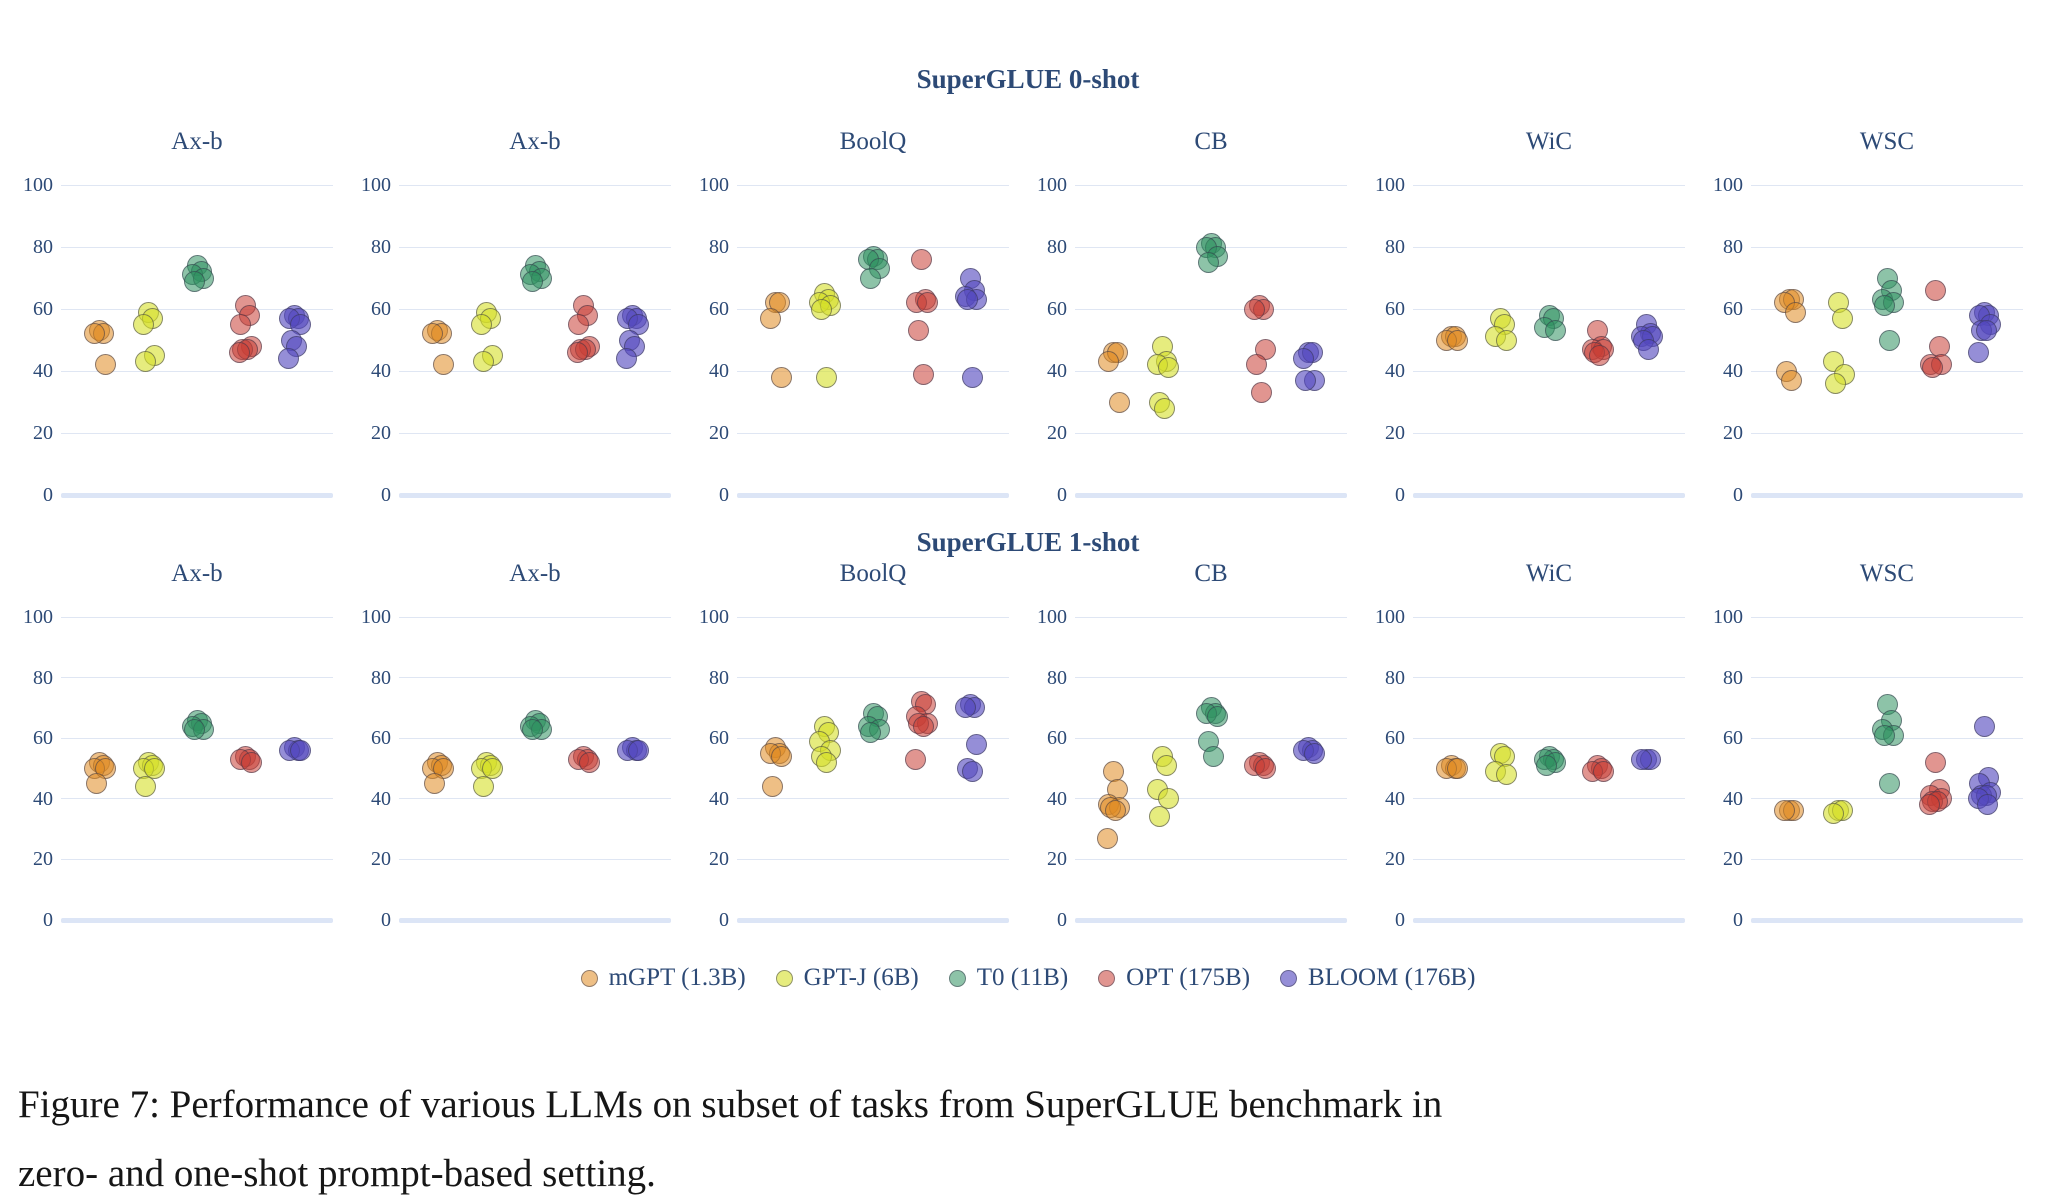  I want to click on subplot-title: WSC, so click(1887, 141).